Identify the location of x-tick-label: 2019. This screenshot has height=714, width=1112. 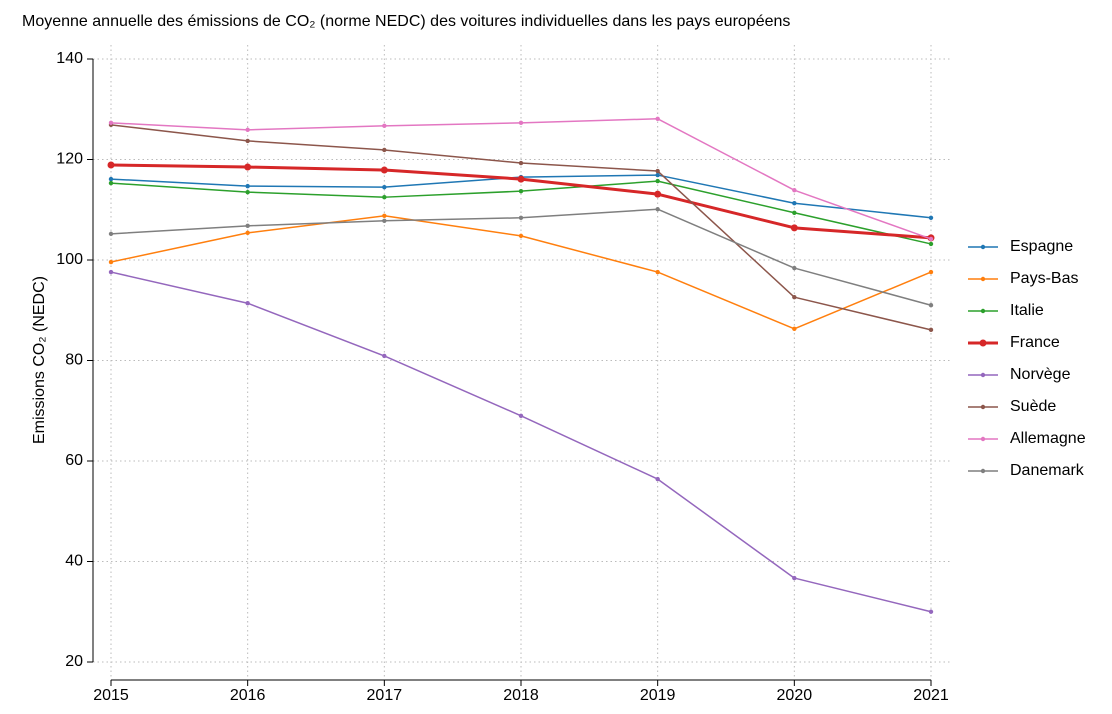
(658, 695).